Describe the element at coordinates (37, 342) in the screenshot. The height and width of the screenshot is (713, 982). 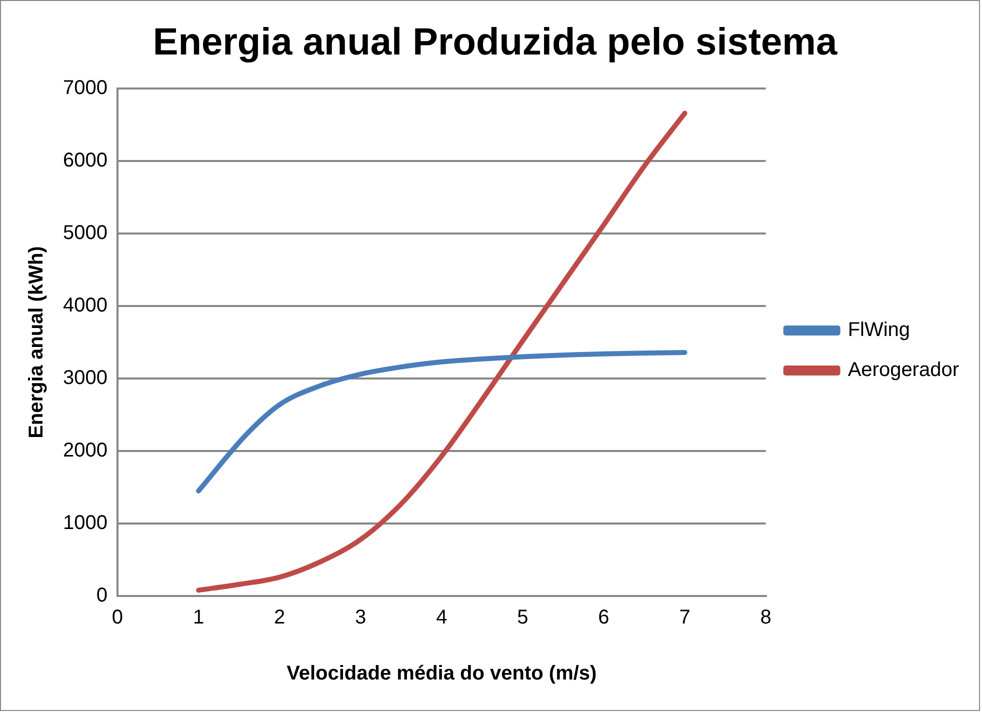
I see `y-axis-title: Energia anual (kWh)` at that location.